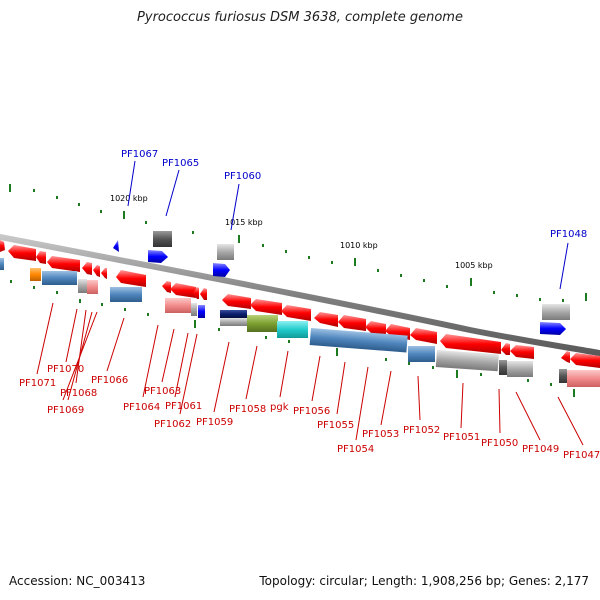 This screenshot has width=600, height=600. What do you see at coordinates (131, 278) in the screenshot?
I see `gene-arrow-h` at bounding box center [131, 278].